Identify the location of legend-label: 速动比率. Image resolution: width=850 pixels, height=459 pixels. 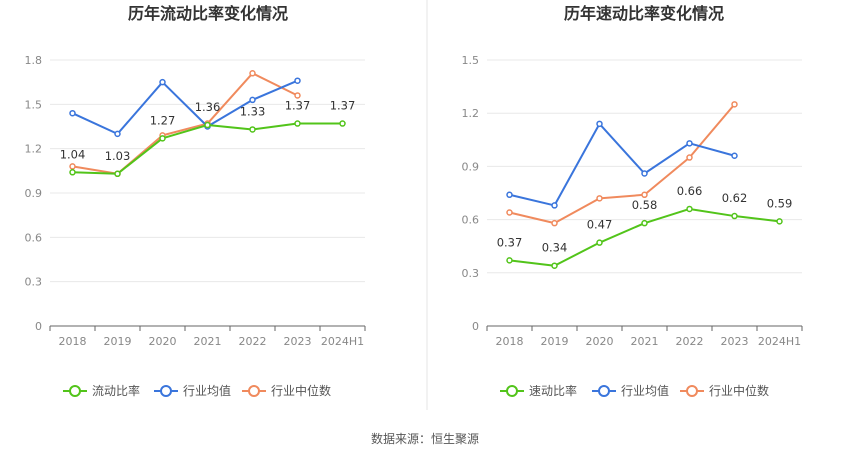
(553, 390).